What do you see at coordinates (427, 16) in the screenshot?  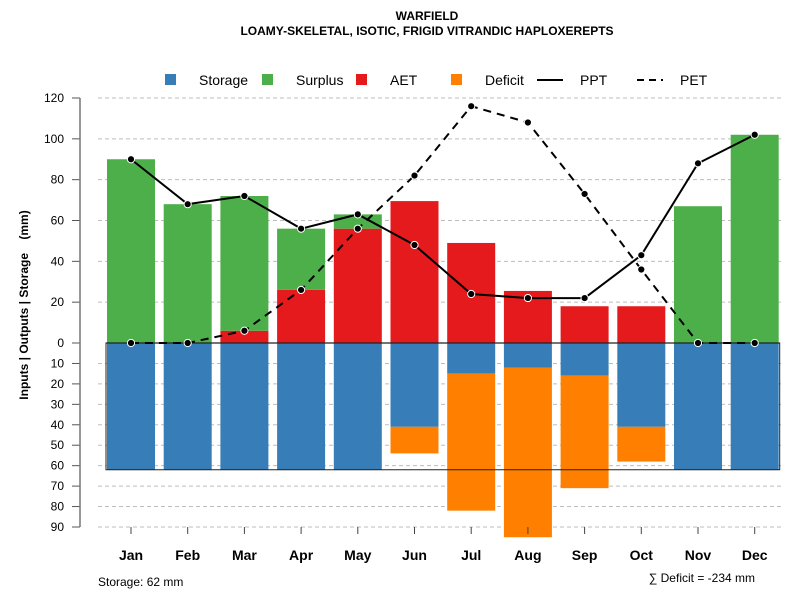 I see `chart-title: WARFIELD` at bounding box center [427, 16].